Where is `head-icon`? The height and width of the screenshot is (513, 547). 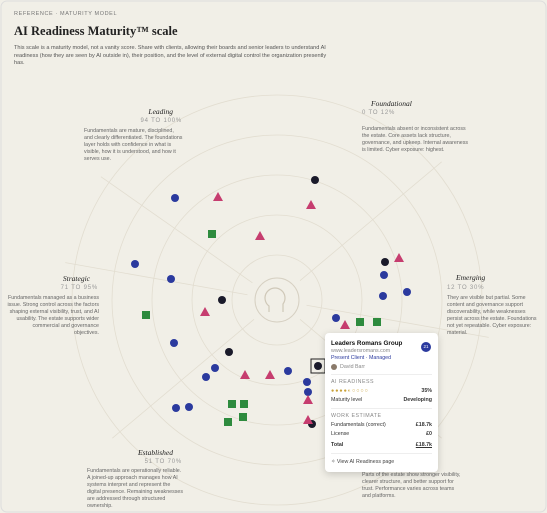 head-icon is located at coordinates (275, 299).